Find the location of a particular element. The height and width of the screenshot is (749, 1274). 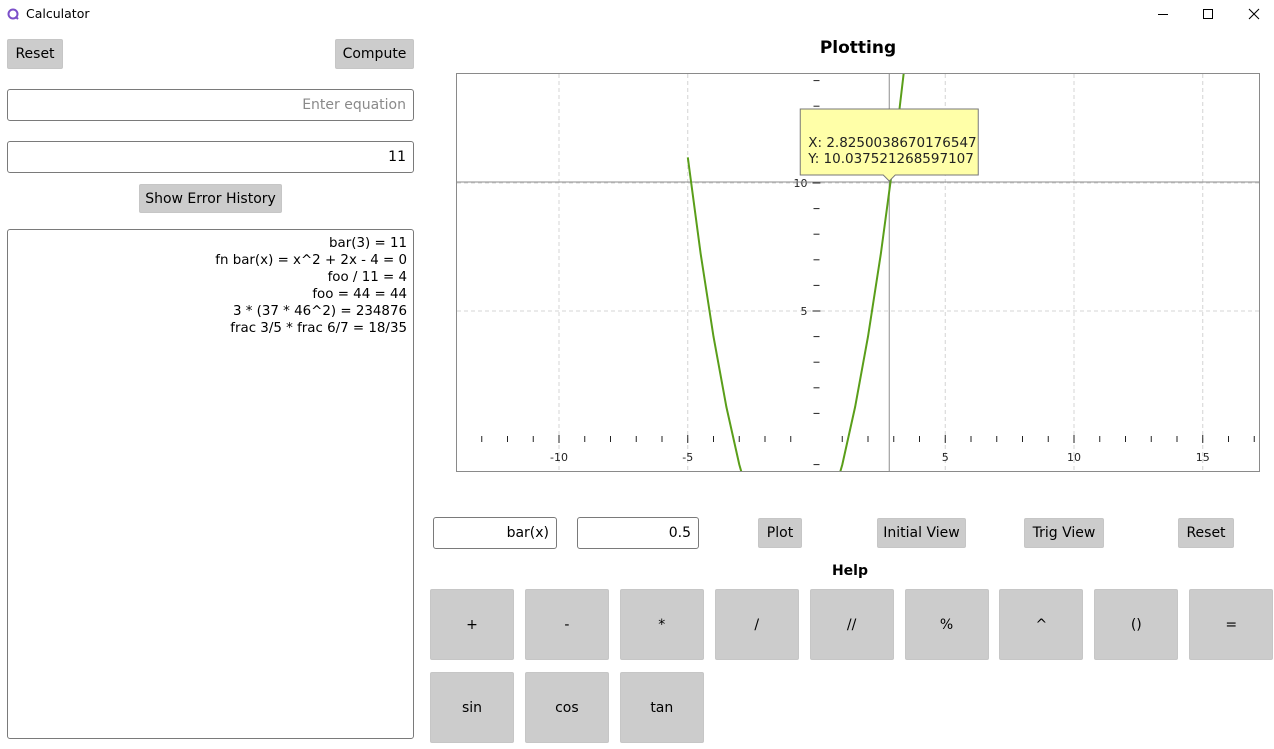

plot-reset-button: Reset is located at coordinates (1206, 533).